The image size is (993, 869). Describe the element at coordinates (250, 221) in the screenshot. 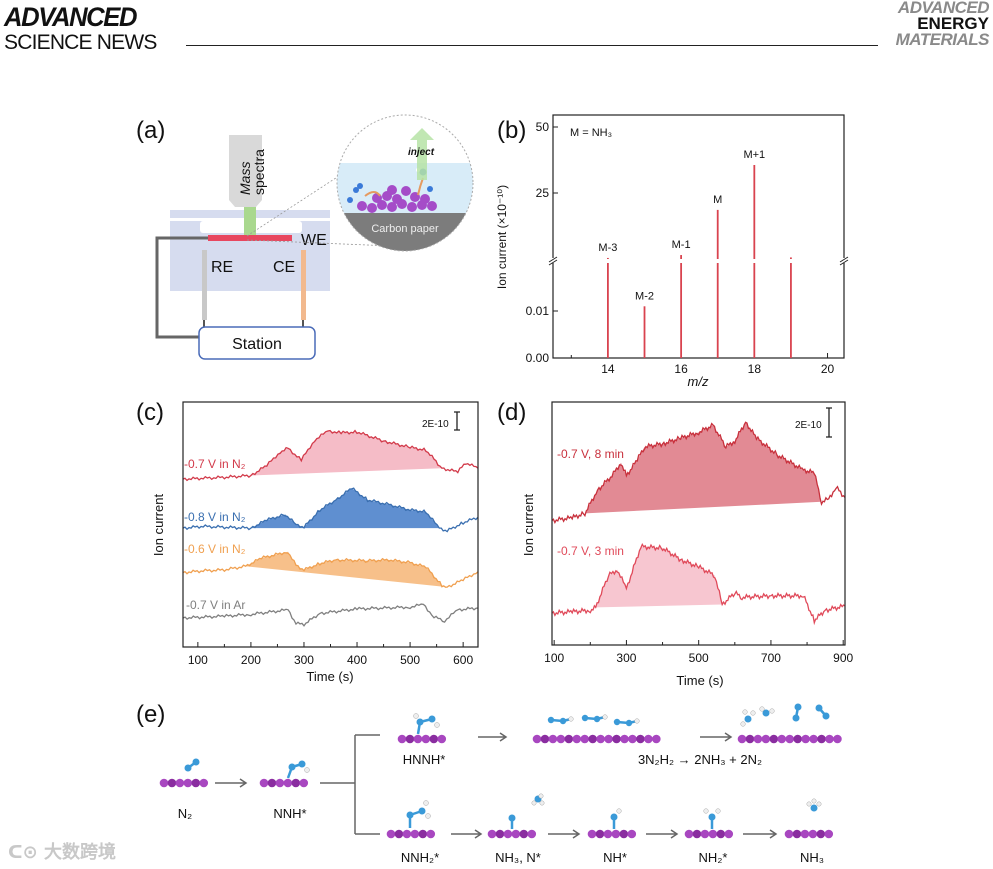

I see `inlet-tube` at that location.